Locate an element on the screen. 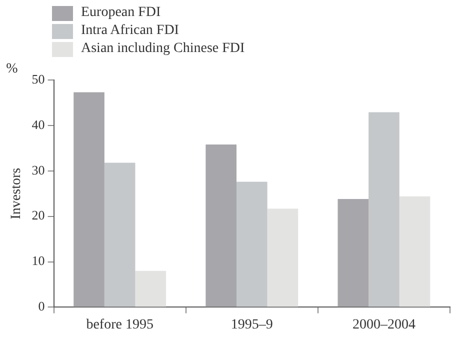 This screenshot has height=340, width=464. x-tick-label: 1995–9 is located at coordinates (251, 324).